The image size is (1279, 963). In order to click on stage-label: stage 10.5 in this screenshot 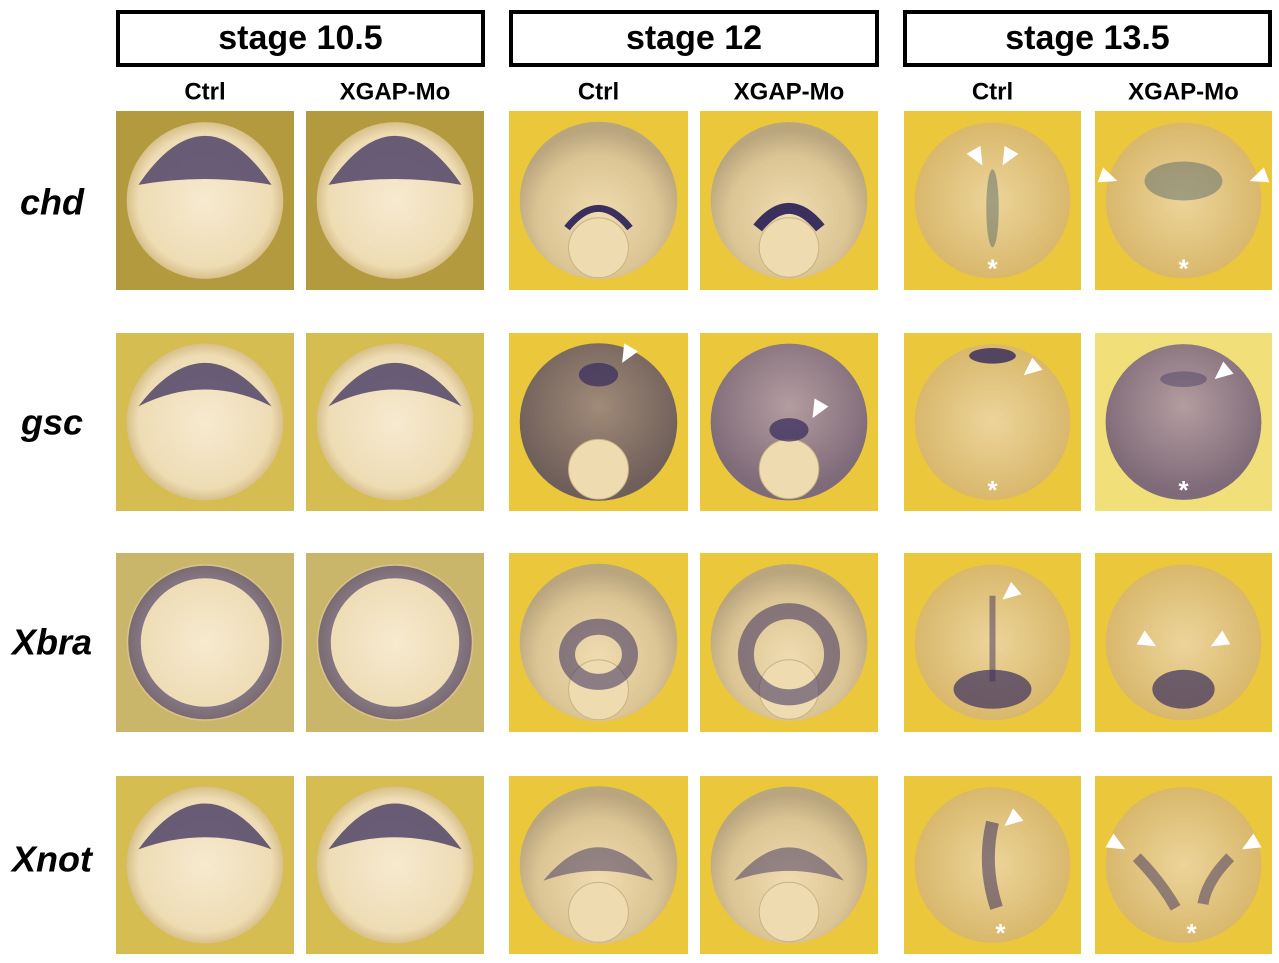, I will do `click(300, 38)`.